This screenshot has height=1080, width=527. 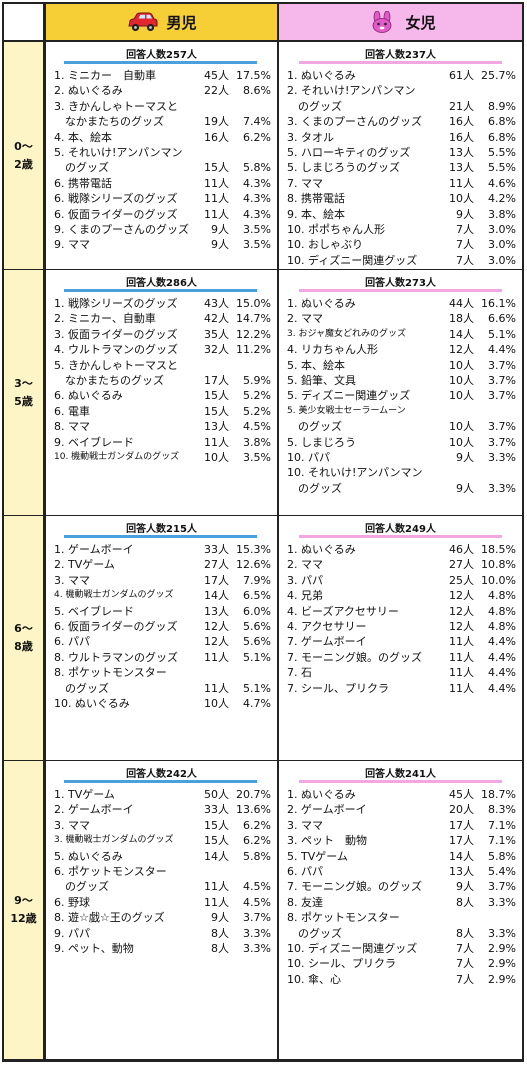 I want to click on ranking-row: 10. 機動戦士ガンダムのグッズ 10人 3.5%, so click(x=162, y=457).